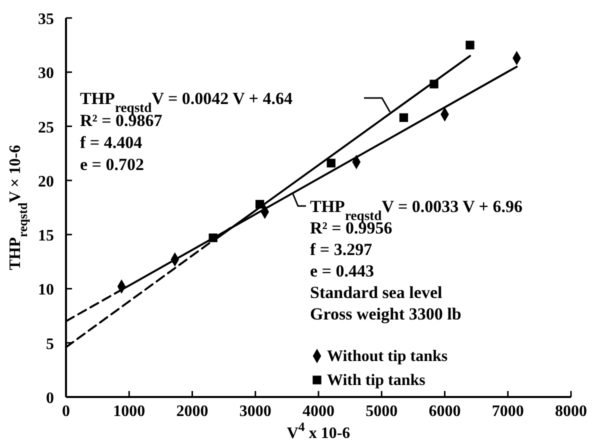 Image resolution: width=600 pixels, height=445 pixels. Describe the element at coordinates (571, 411) in the screenshot. I see `x-tick-label: 8000` at that location.